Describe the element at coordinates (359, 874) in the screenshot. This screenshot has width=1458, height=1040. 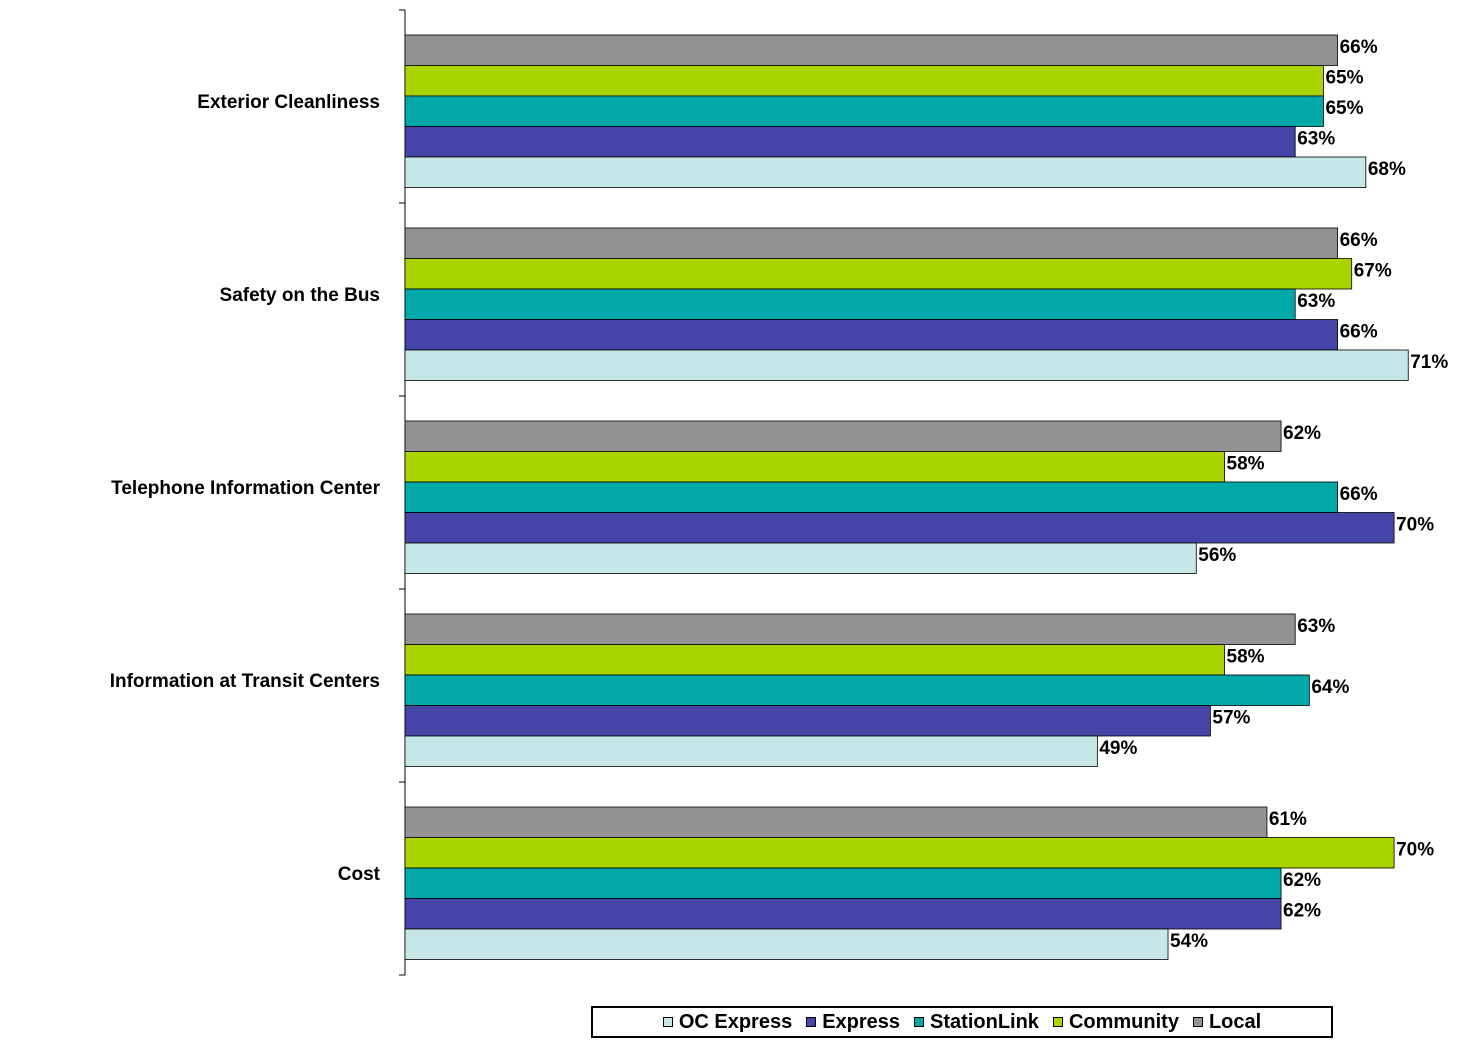
I see `category-label: Cost` at that location.